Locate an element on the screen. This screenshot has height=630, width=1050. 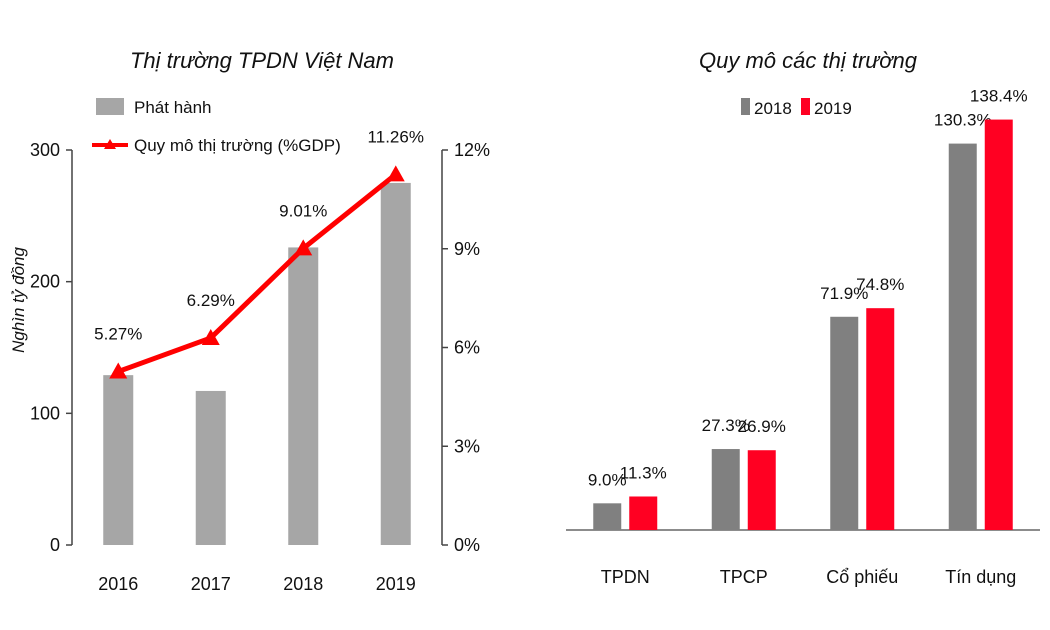
market-bar-data-label: 74.8% is located at coordinates (880, 284).